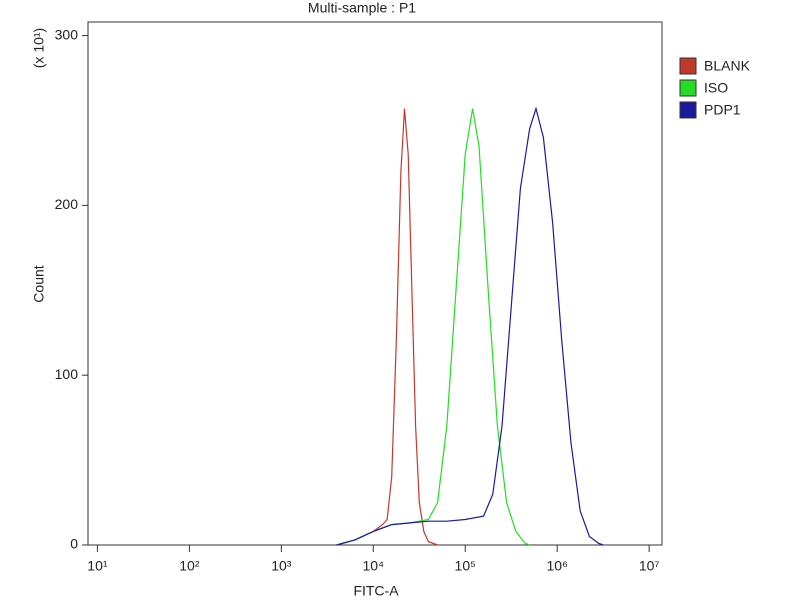  Describe the element at coordinates (716, 88) in the screenshot. I see `legend-label: ISO` at that location.